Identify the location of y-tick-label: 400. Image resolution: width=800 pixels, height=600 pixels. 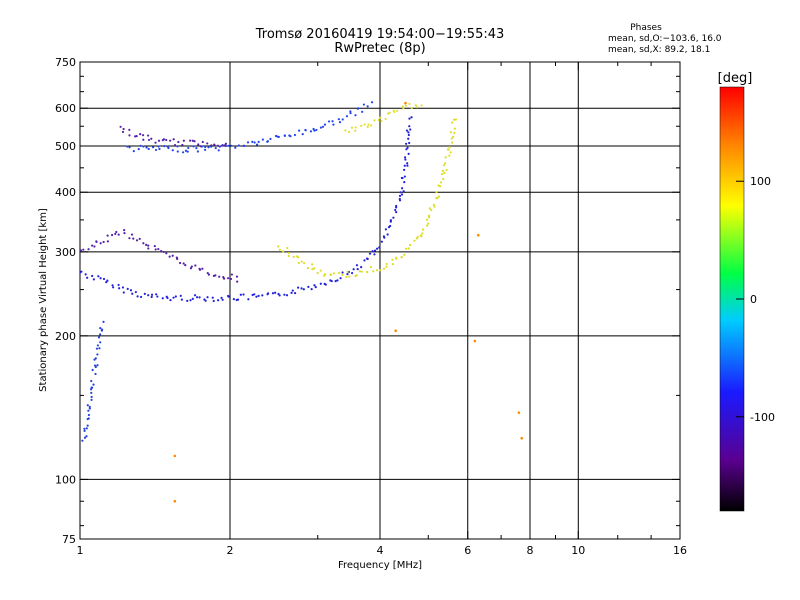
(65, 192).